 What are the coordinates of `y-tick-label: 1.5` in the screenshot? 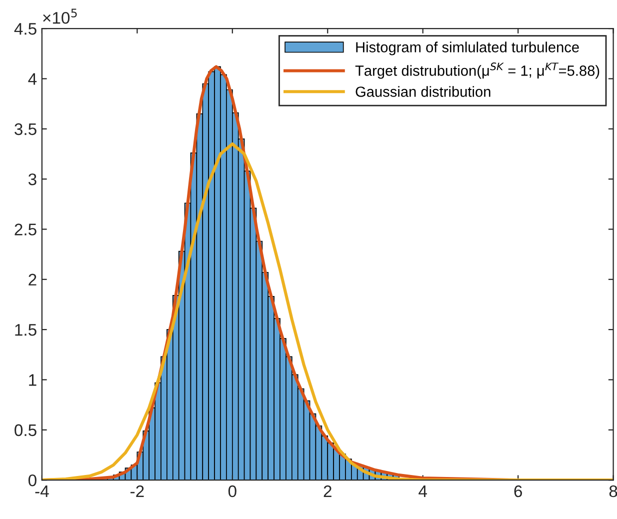 It's located at (25, 330).